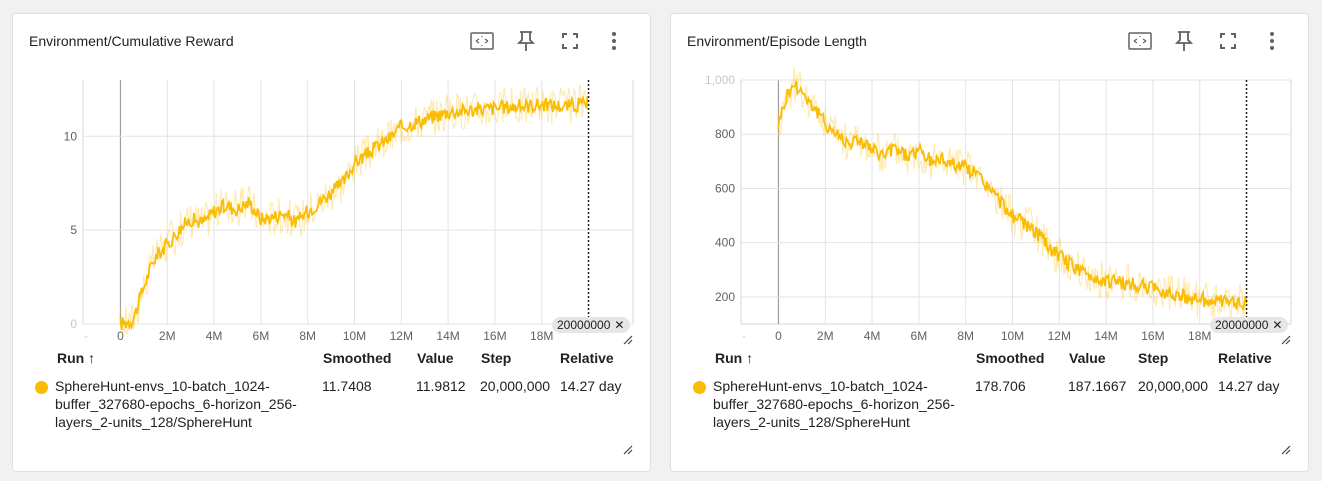 The image size is (1322, 481). Describe the element at coordinates (725, 188) in the screenshot. I see `y-tick-label: 600` at that location.